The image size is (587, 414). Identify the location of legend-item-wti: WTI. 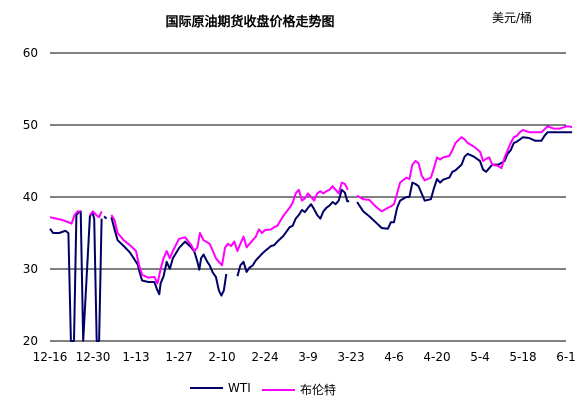
(220, 388).